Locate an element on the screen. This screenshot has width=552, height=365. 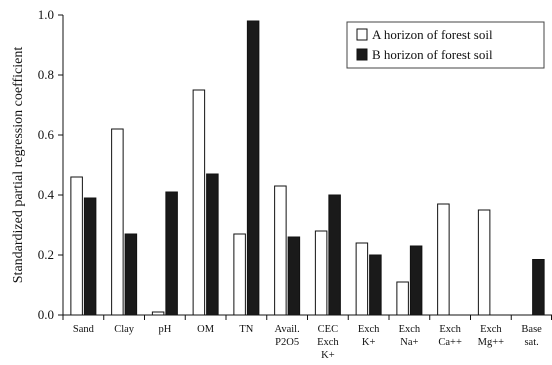
y-axis: 0.0 0.2 0.4 0.6 0.8 1.0 is located at coordinates (50, 164).